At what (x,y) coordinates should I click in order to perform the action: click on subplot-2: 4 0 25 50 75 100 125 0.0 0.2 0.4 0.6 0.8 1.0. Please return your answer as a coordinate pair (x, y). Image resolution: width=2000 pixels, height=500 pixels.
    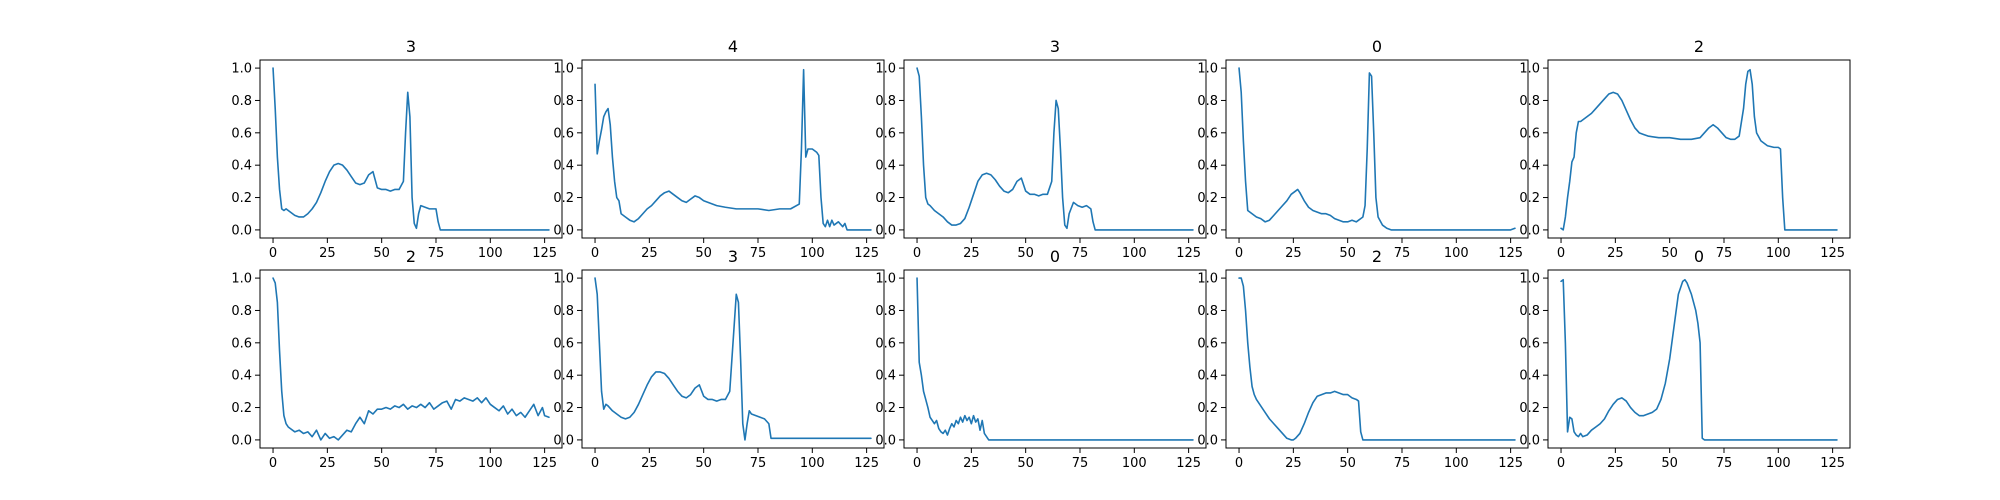
    Looking at the image, I should click on (719, 149).